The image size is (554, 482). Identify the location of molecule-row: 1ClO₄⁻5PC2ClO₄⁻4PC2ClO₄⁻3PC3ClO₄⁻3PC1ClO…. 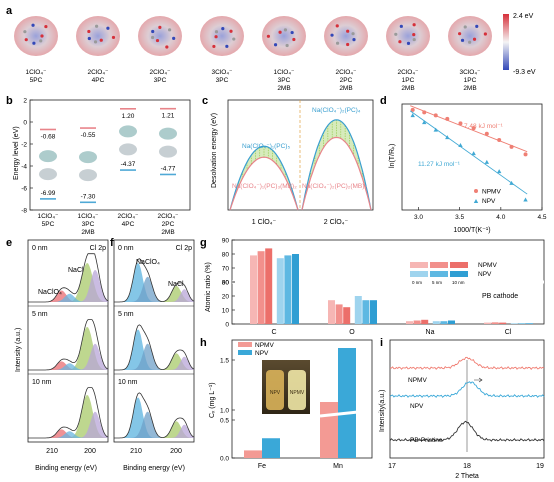
(253, 54).